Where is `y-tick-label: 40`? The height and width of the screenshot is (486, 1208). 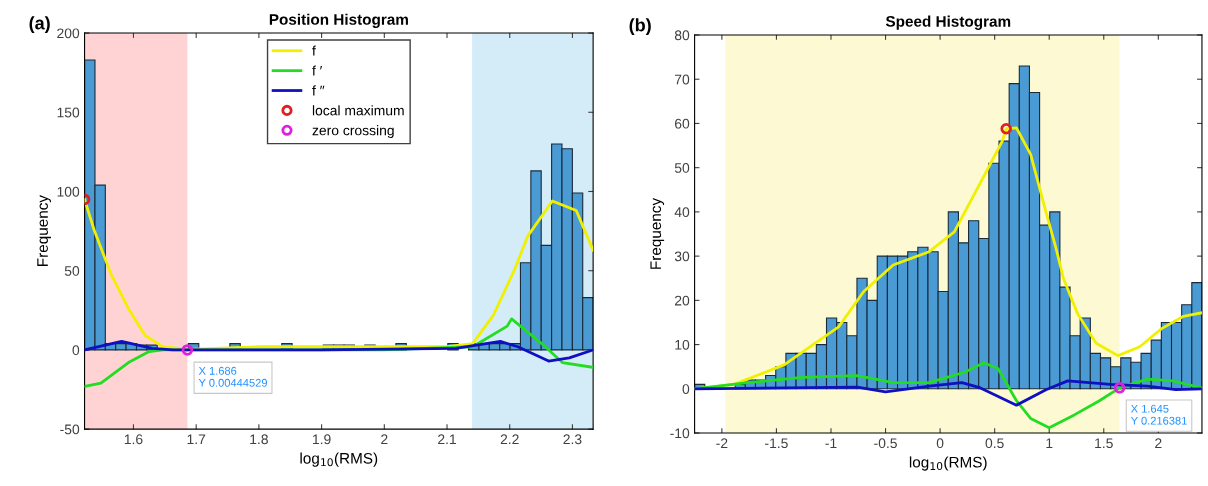 y-tick-label: 40 is located at coordinates (682, 212).